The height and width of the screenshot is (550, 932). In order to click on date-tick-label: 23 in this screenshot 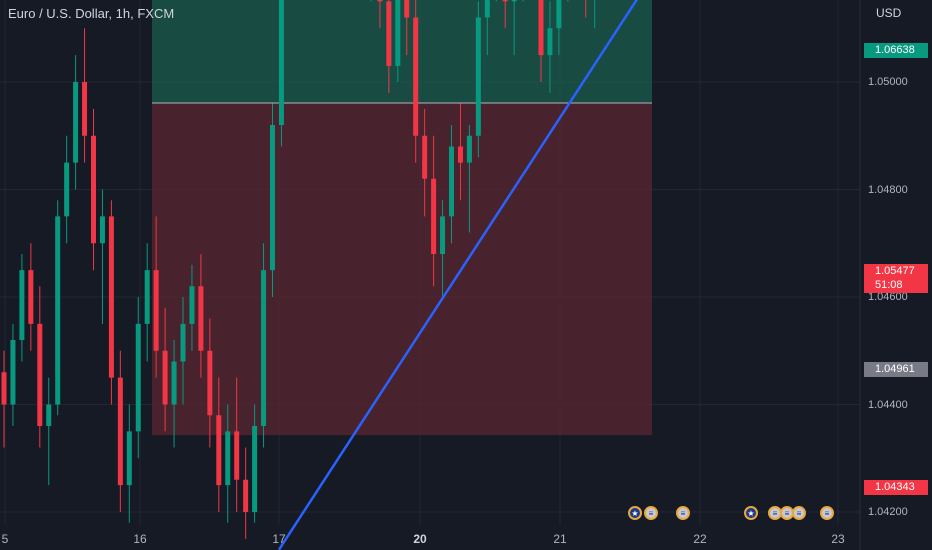, I will do `click(838, 539)`.